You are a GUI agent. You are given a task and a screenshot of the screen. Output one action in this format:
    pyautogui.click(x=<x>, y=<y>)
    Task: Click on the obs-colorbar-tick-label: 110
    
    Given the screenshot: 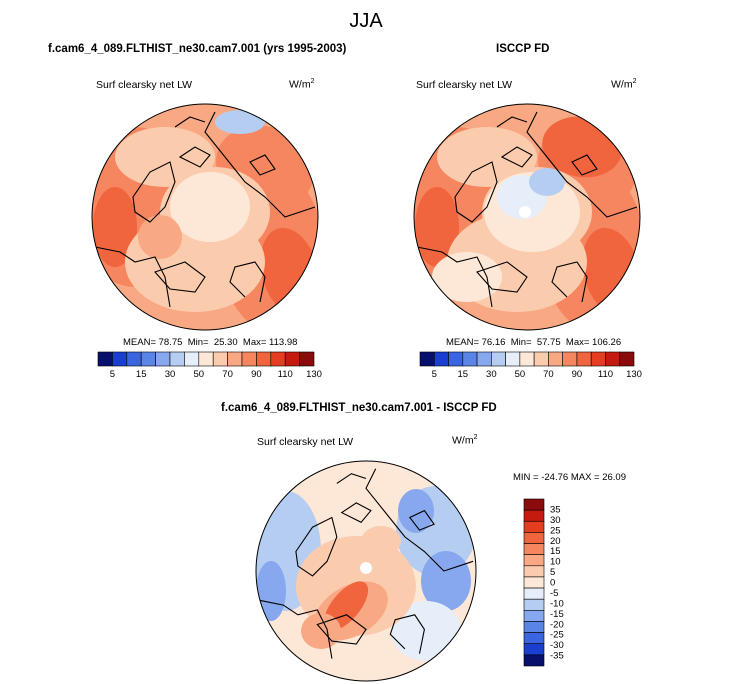 What is the action you would take?
    pyautogui.click(x=605, y=374)
    